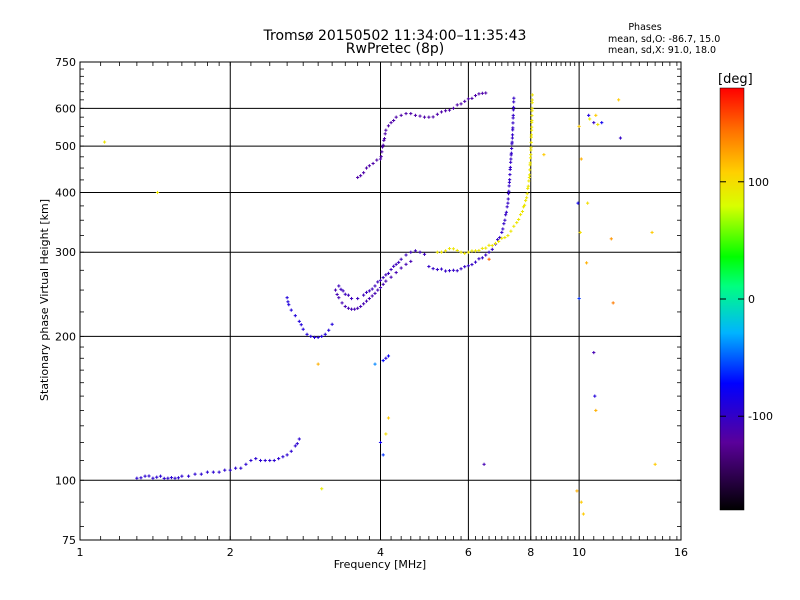  Describe the element at coordinates (760, 416) in the screenshot. I see `colorbar-tick-label: -100` at that location.